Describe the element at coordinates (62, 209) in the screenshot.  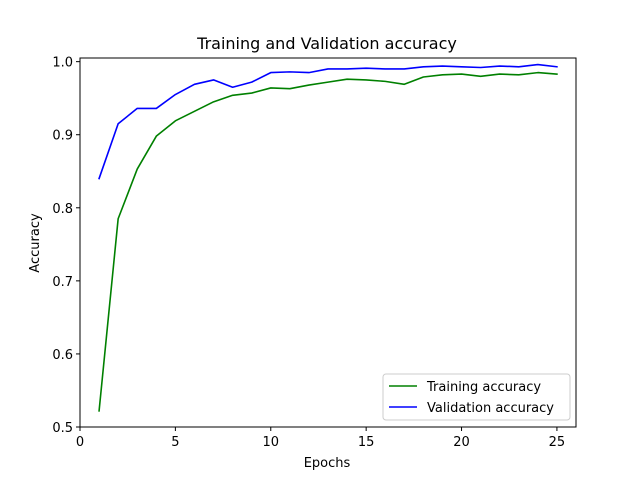
I see `y-tick-label: 0.8` at that location.